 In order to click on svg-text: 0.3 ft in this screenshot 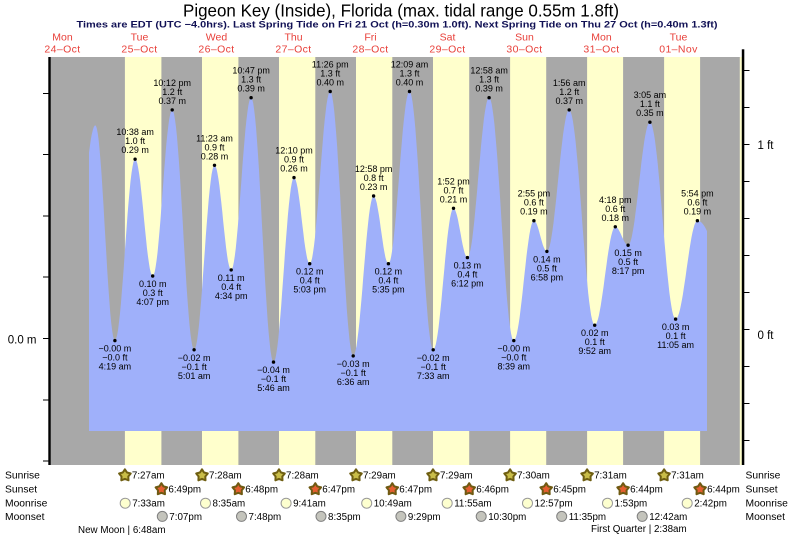, I will do `click(153, 293)`.